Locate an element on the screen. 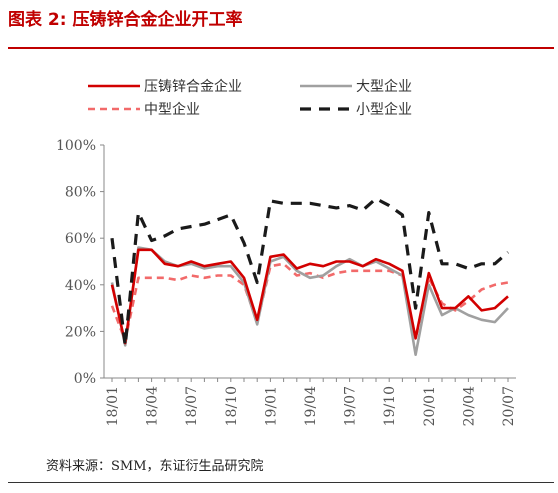 This screenshot has height=493, width=558. x-tick-label: 20/07 is located at coordinates (509, 406).